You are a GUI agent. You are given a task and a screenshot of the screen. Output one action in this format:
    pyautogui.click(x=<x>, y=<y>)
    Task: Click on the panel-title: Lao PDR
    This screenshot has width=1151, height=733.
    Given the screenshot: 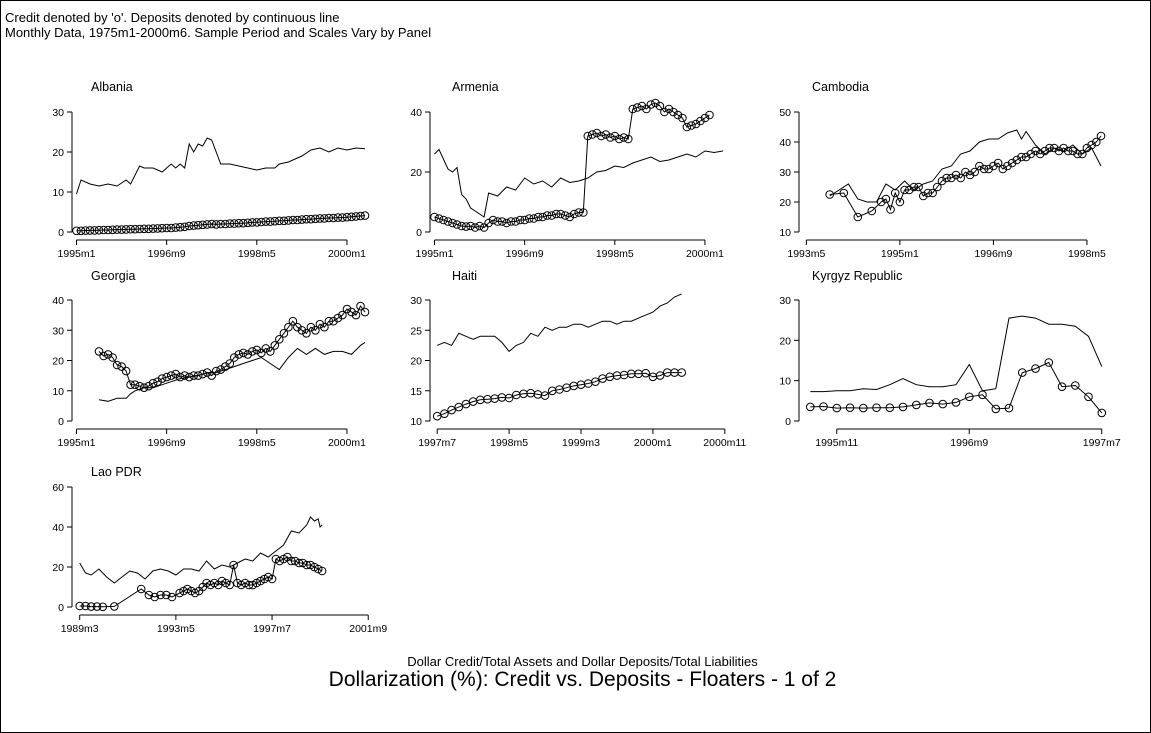 What is the action you would take?
    pyautogui.click(x=116, y=472)
    